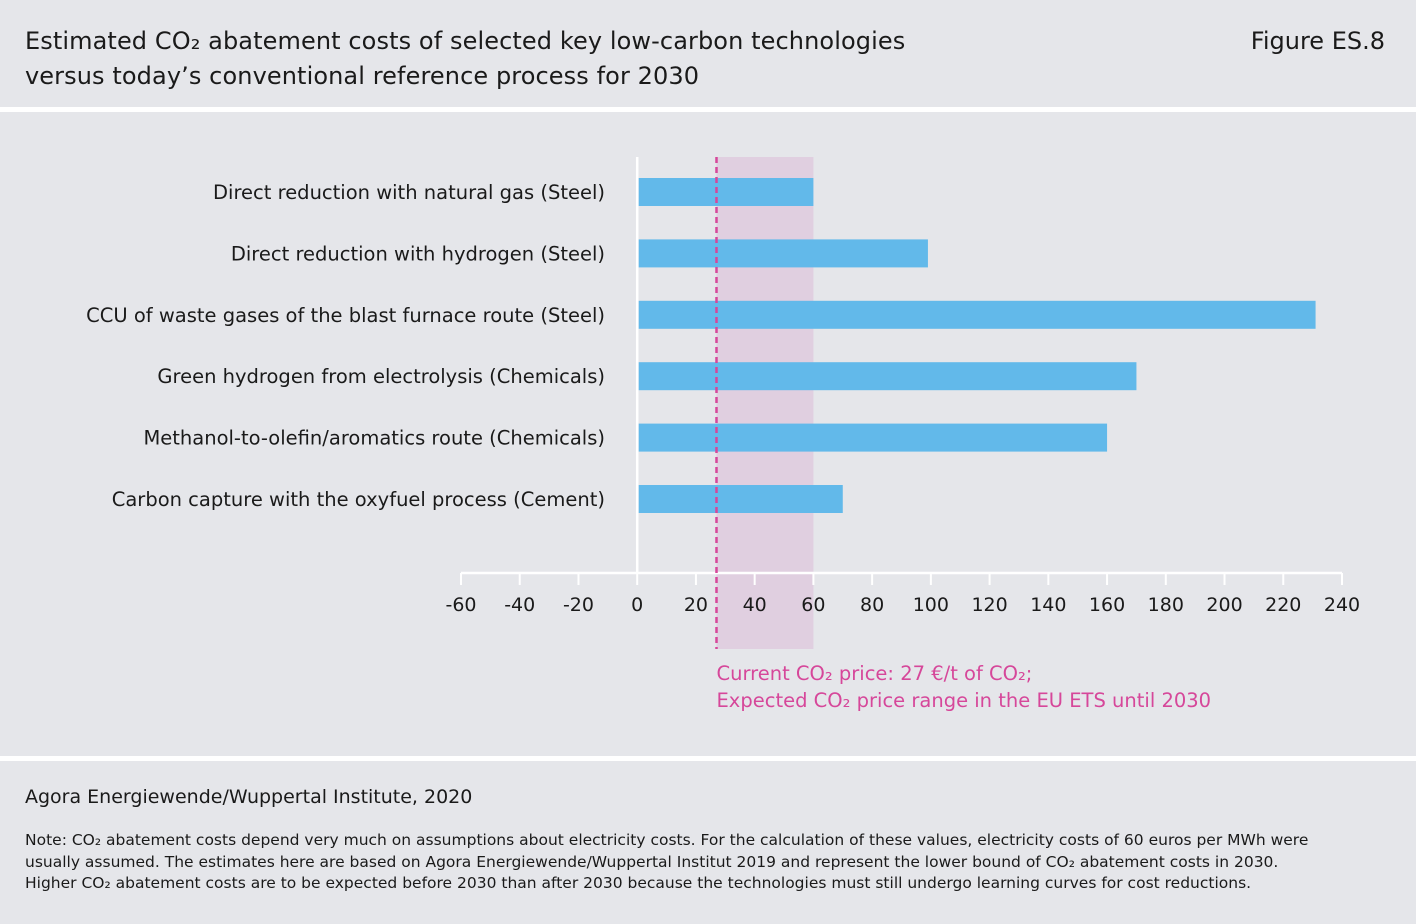 The width and height of the screenshot is (1416, 924). I want to click on x-tick-label-11: 140, so click(1048, 605).